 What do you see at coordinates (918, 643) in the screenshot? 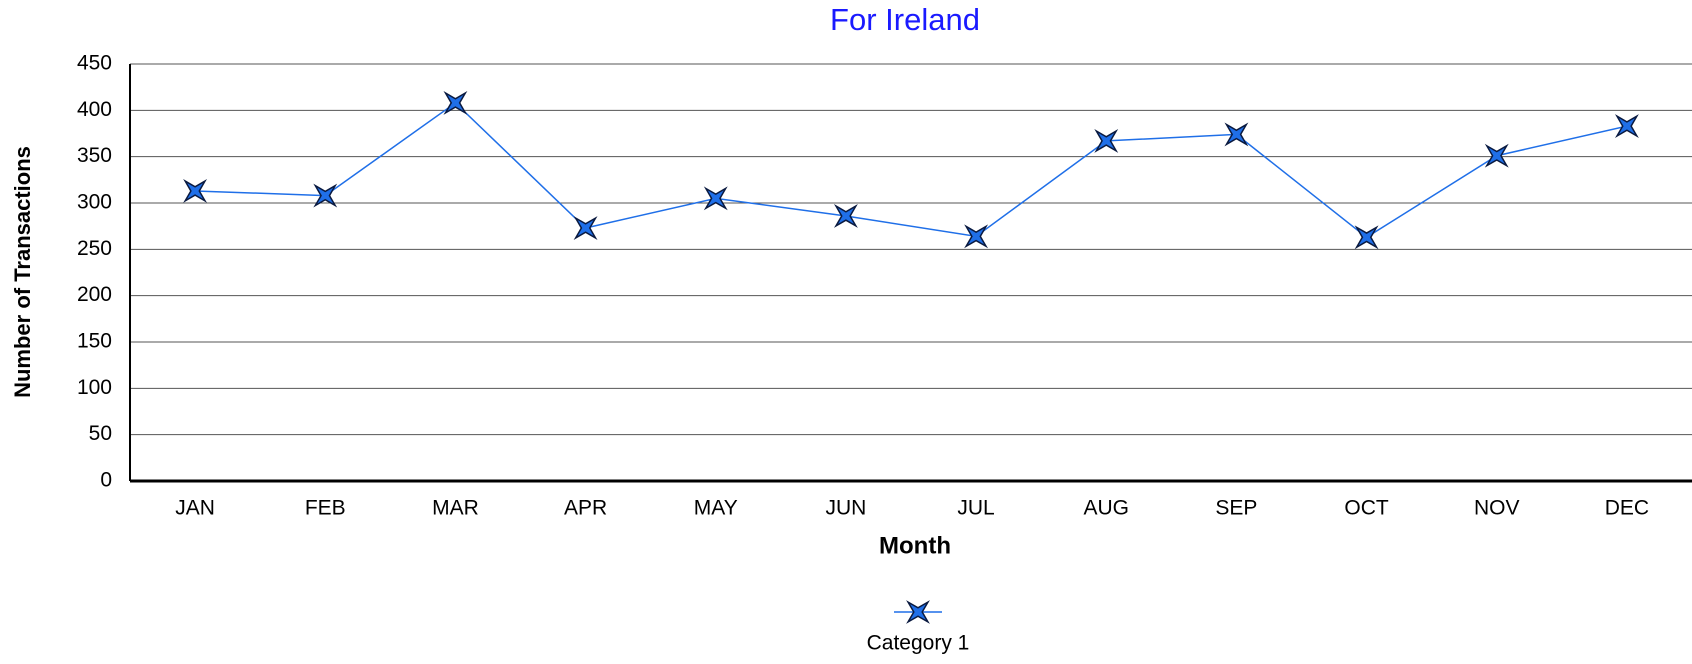
I see `legend-label: Category 1` at bounding box center [918, 643].